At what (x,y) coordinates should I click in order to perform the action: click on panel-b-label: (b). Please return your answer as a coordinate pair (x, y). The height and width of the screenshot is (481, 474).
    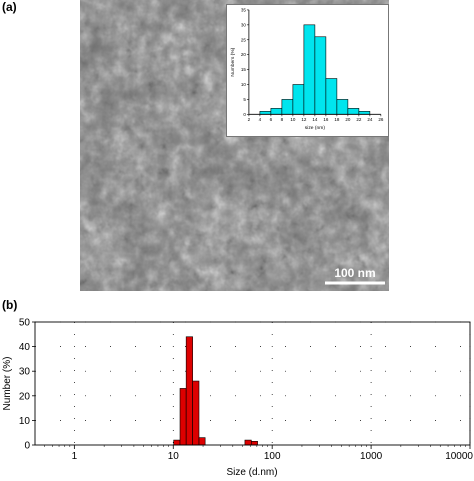
    Looking at the image, I should click on (10, 305).